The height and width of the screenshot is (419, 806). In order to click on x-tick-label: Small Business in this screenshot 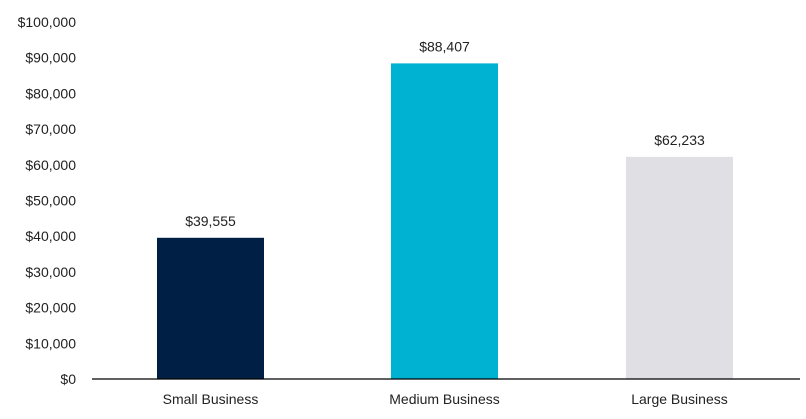, I will do `click(211, 399)`.